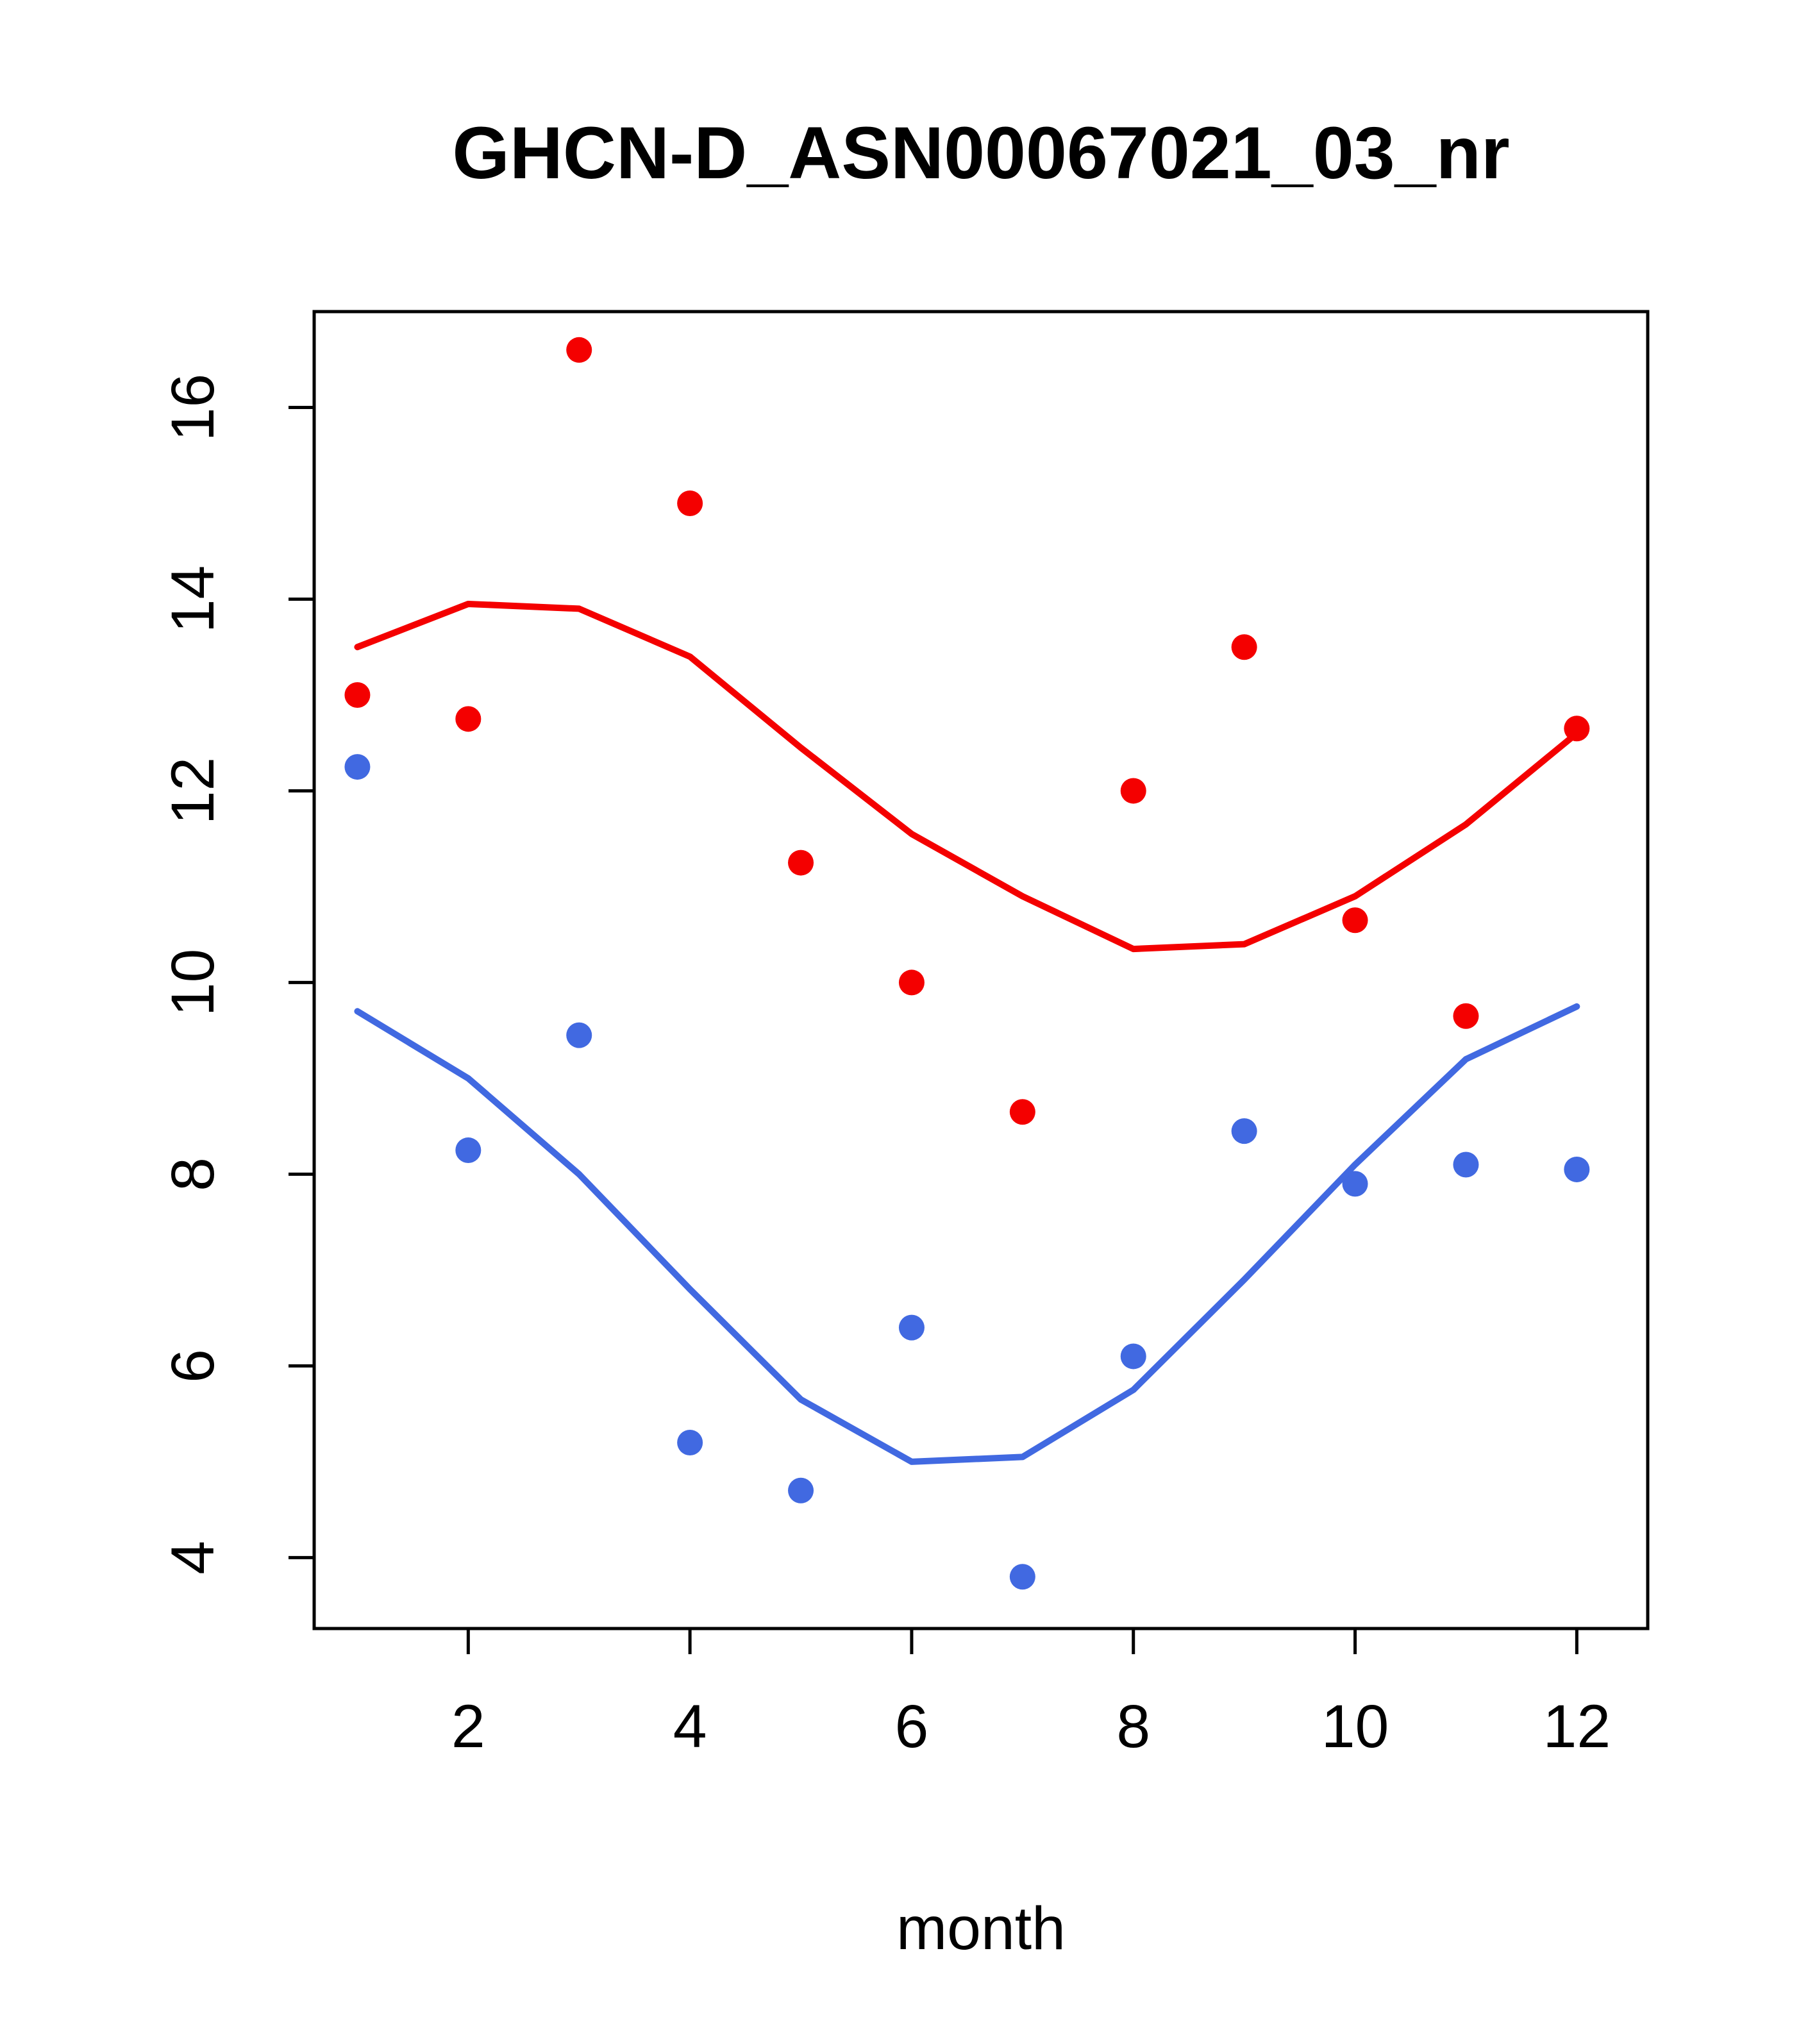 The height and width of the screenshot is (2044, 1817). Describe the element at coordinates (193, 983) in the screenshot. I see `y-tick-label: 10` at that location.